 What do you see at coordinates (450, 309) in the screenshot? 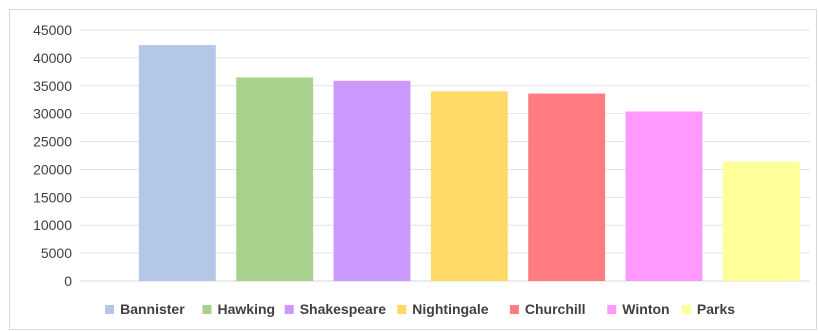
I see `legend-label-nightingale: Nightingale` at bounding box center [450, 309].